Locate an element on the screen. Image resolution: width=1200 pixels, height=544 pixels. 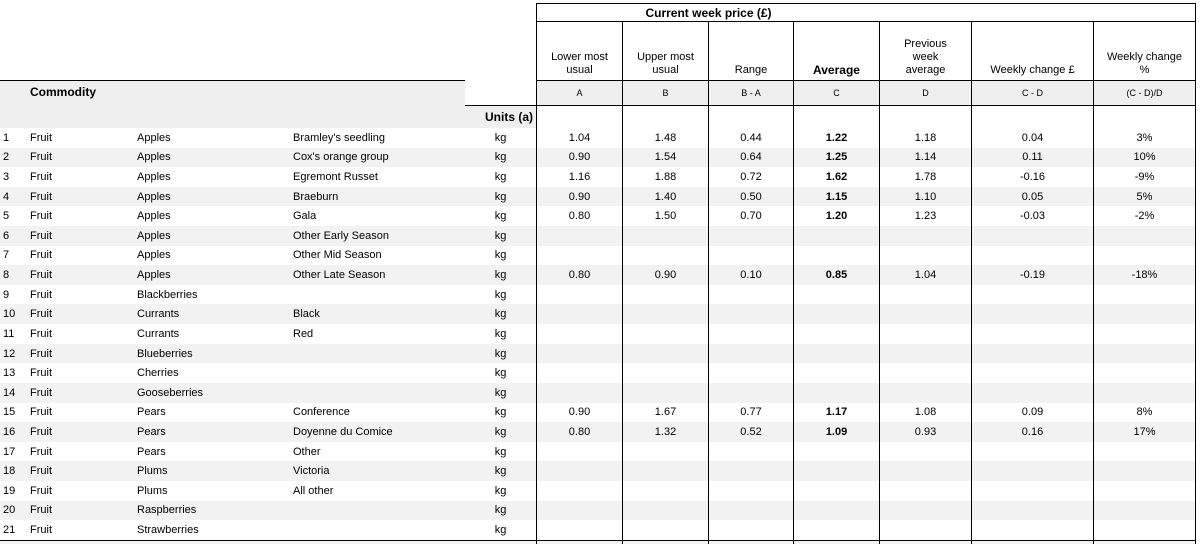
weekly-change-pct-cell: 17% is located at coordinates (1144, 432).